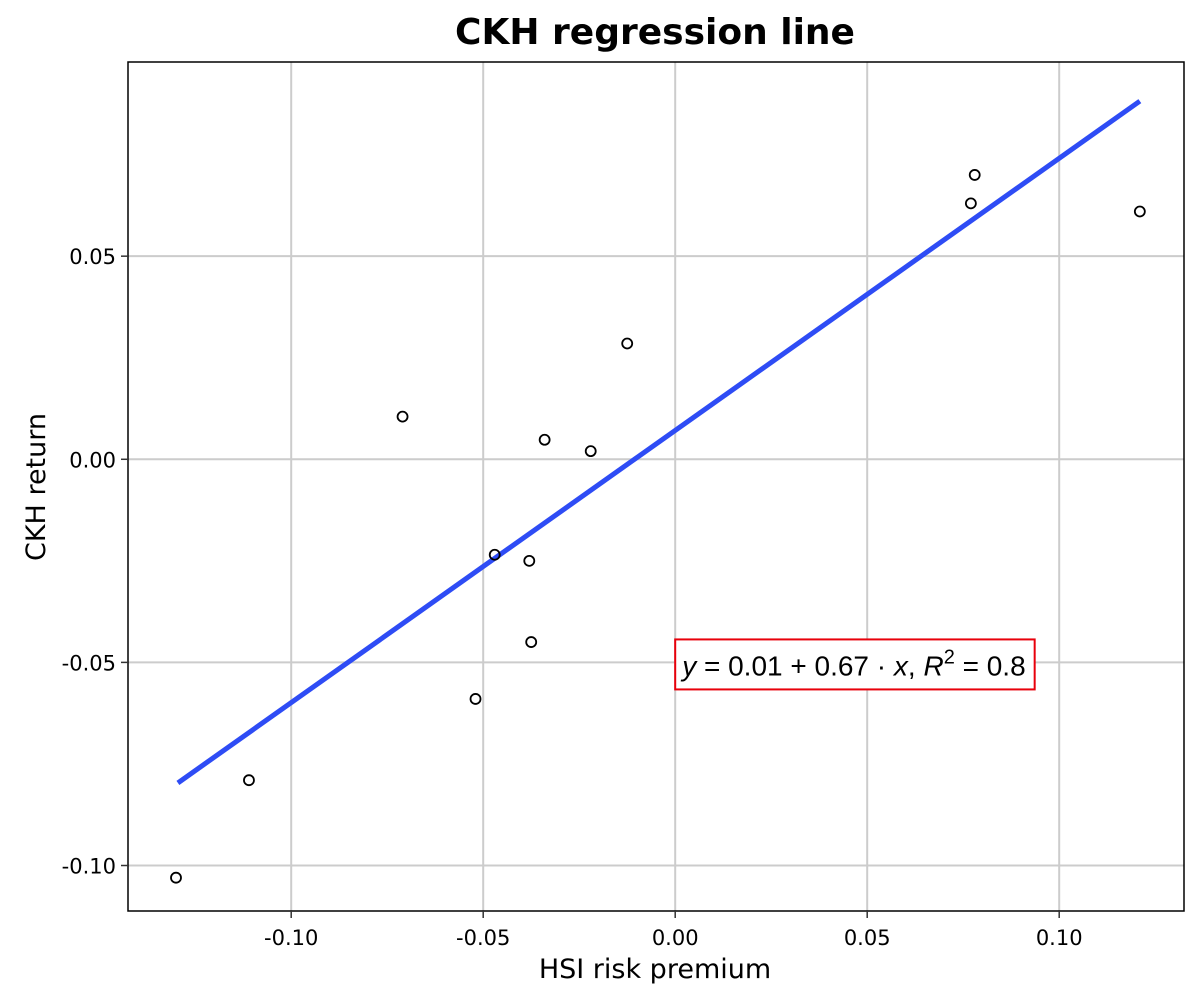 The image size is (1200, 1000). What do you see at coordinates (689, 665) in the screenshot?
I see `annotation-y: y` at bounding box center [689, 665].